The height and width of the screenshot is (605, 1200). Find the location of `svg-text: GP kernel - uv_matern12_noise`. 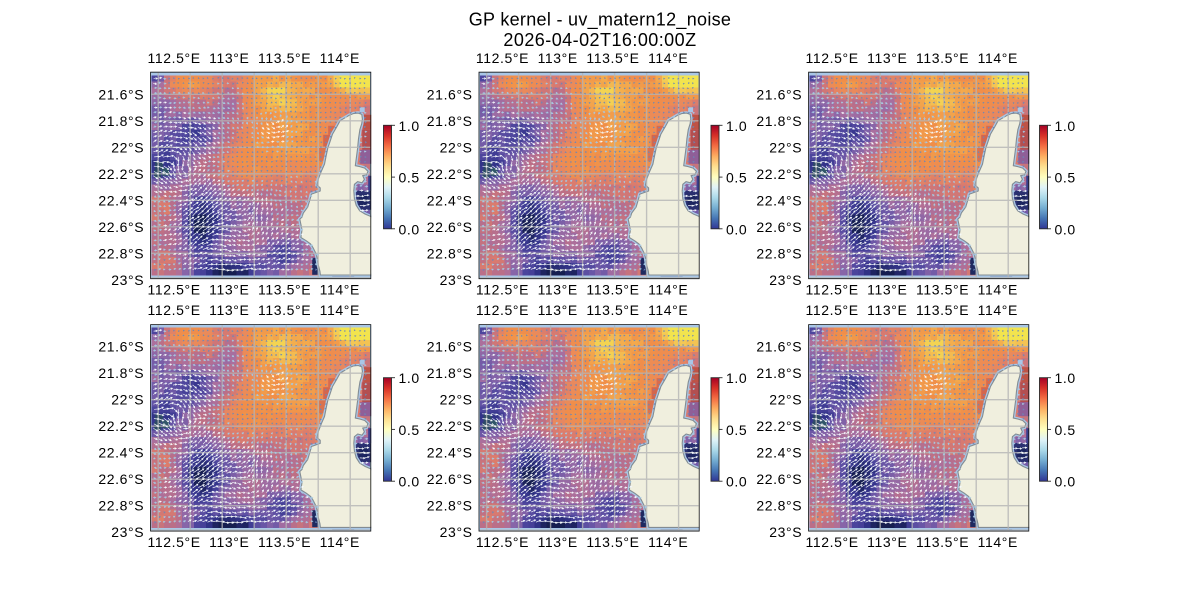

svg-text: GP kernel - uv_matern12_noise is located at coordinates (600, 19).